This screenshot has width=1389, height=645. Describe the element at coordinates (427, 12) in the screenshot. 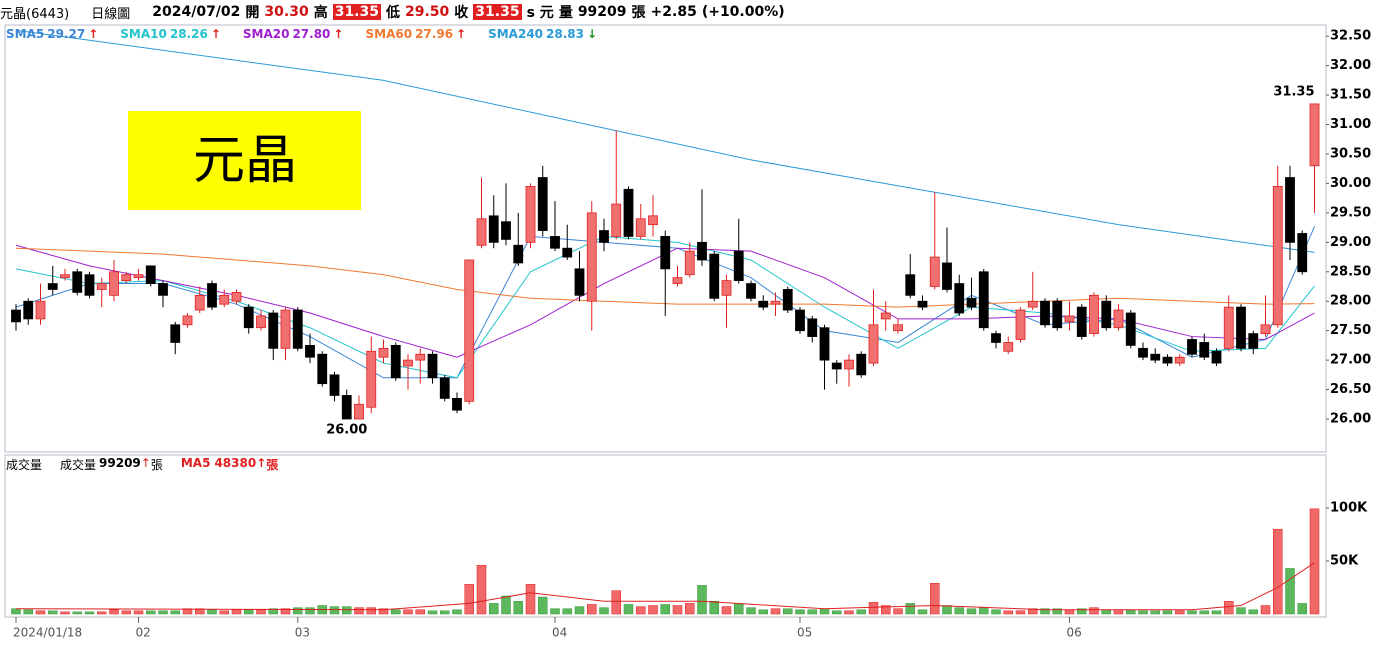

I see `low: 29.50` at that location.